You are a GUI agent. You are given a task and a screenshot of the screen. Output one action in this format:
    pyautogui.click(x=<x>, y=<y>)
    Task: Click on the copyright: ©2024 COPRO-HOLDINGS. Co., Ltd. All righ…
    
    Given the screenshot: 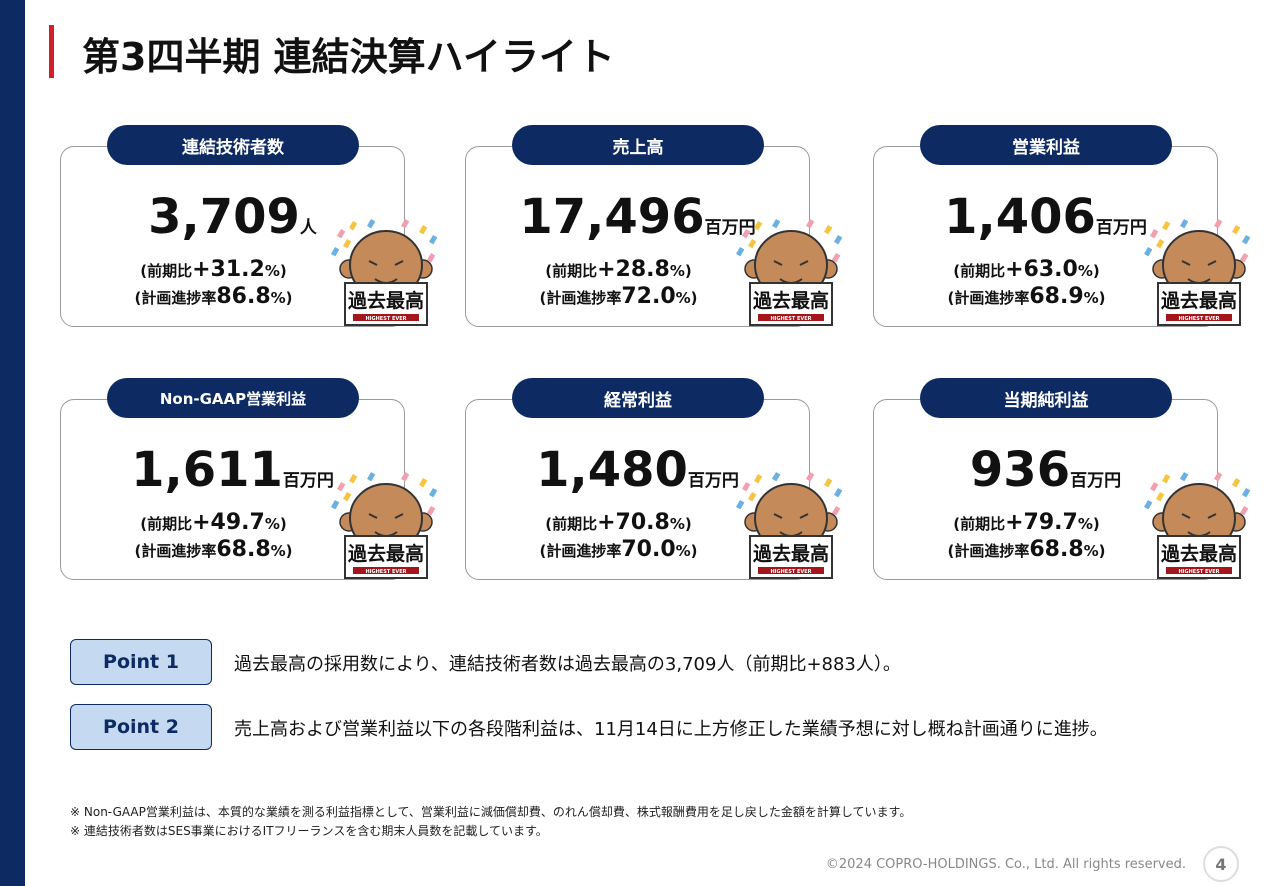 What is the action you would take?
    pyautogui.click(x=1005, y=864)
    